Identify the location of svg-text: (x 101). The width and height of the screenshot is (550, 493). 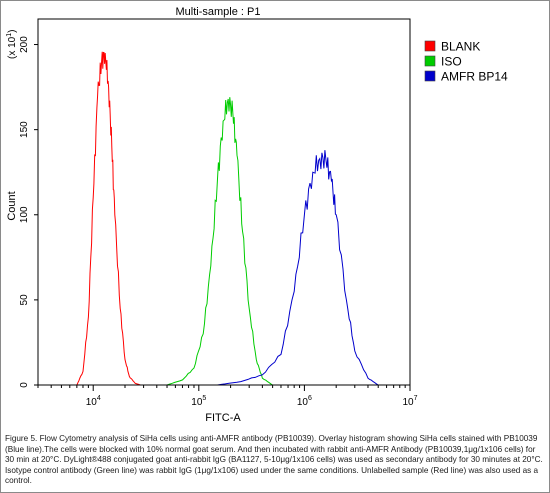
(12, 44).